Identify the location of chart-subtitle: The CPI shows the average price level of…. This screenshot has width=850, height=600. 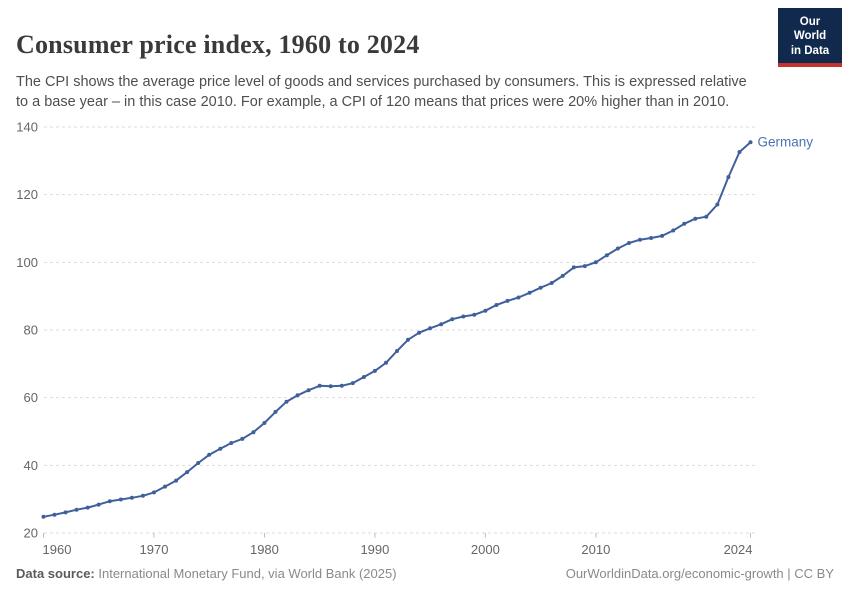
(381, 92).